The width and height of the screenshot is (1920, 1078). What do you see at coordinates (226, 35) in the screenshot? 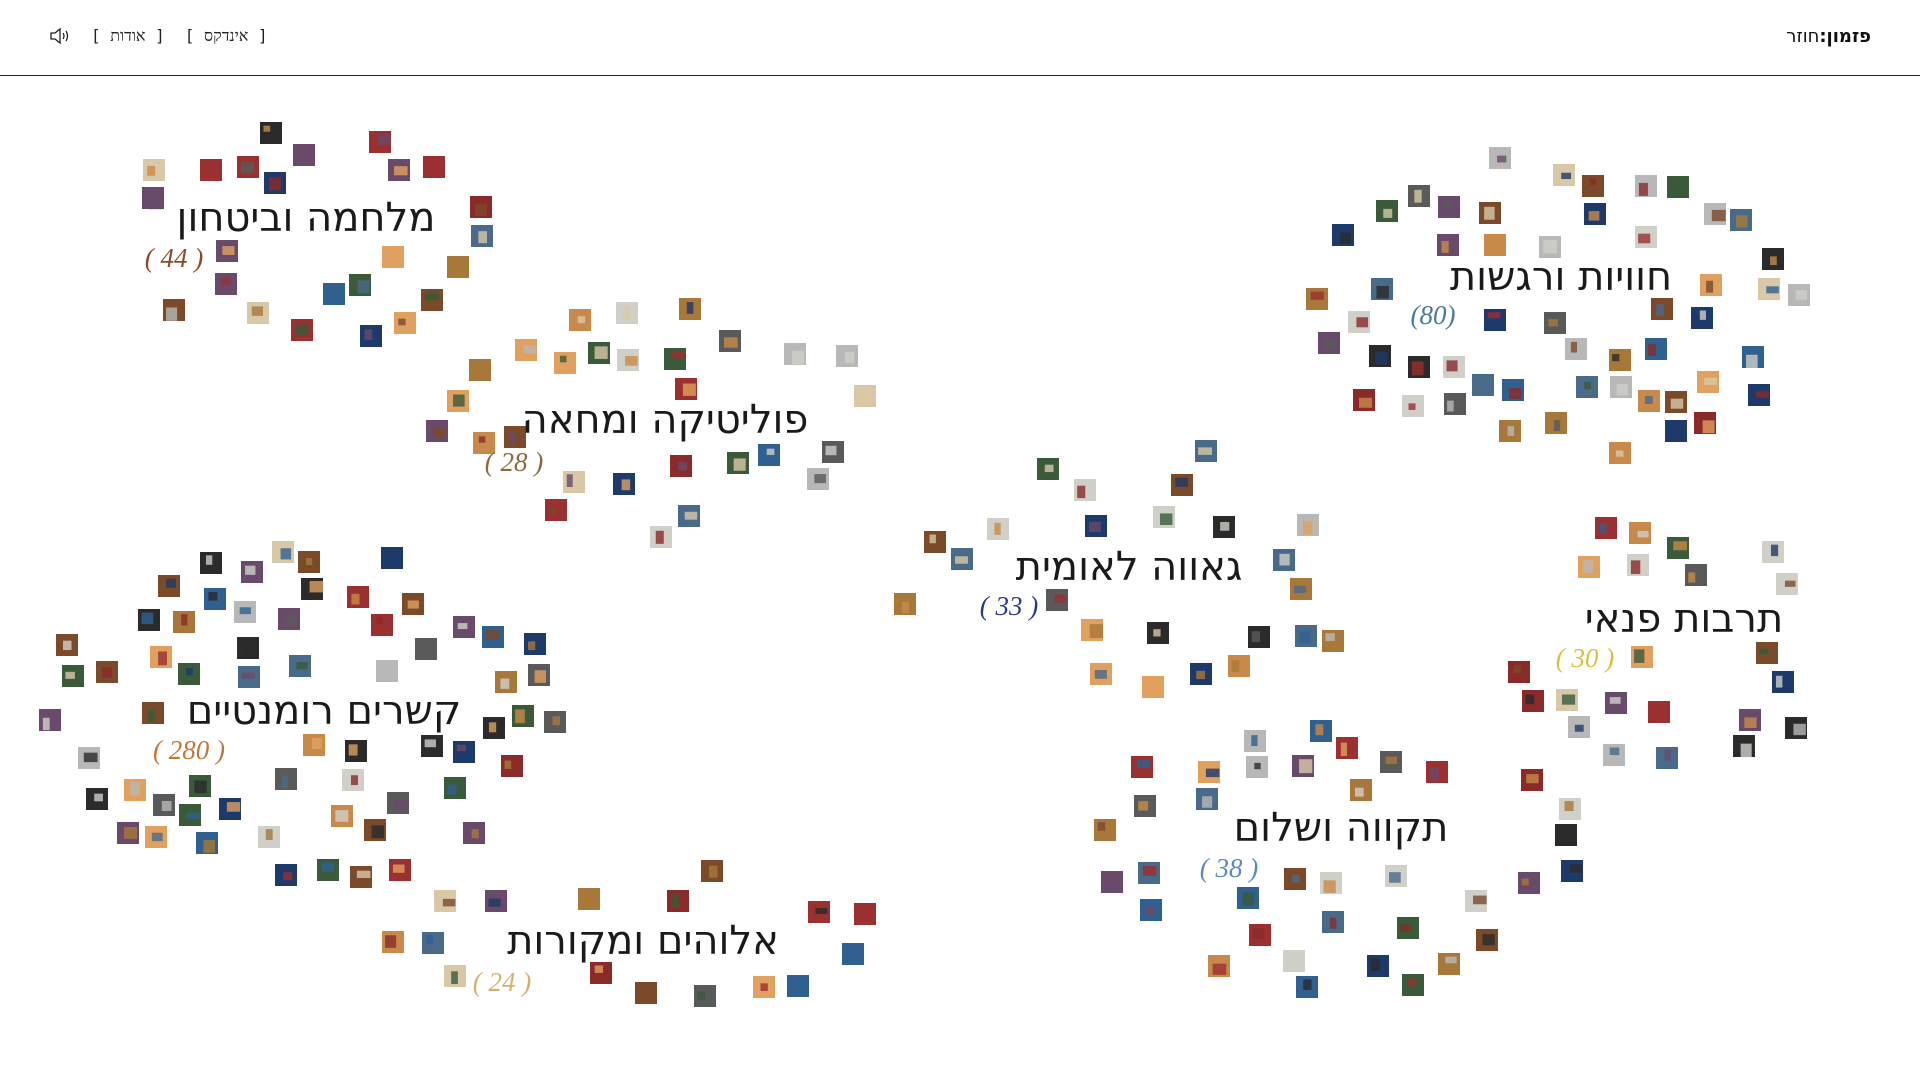
I see `nav-index: [ אינדקס ]` at bounding box center [226, 35].